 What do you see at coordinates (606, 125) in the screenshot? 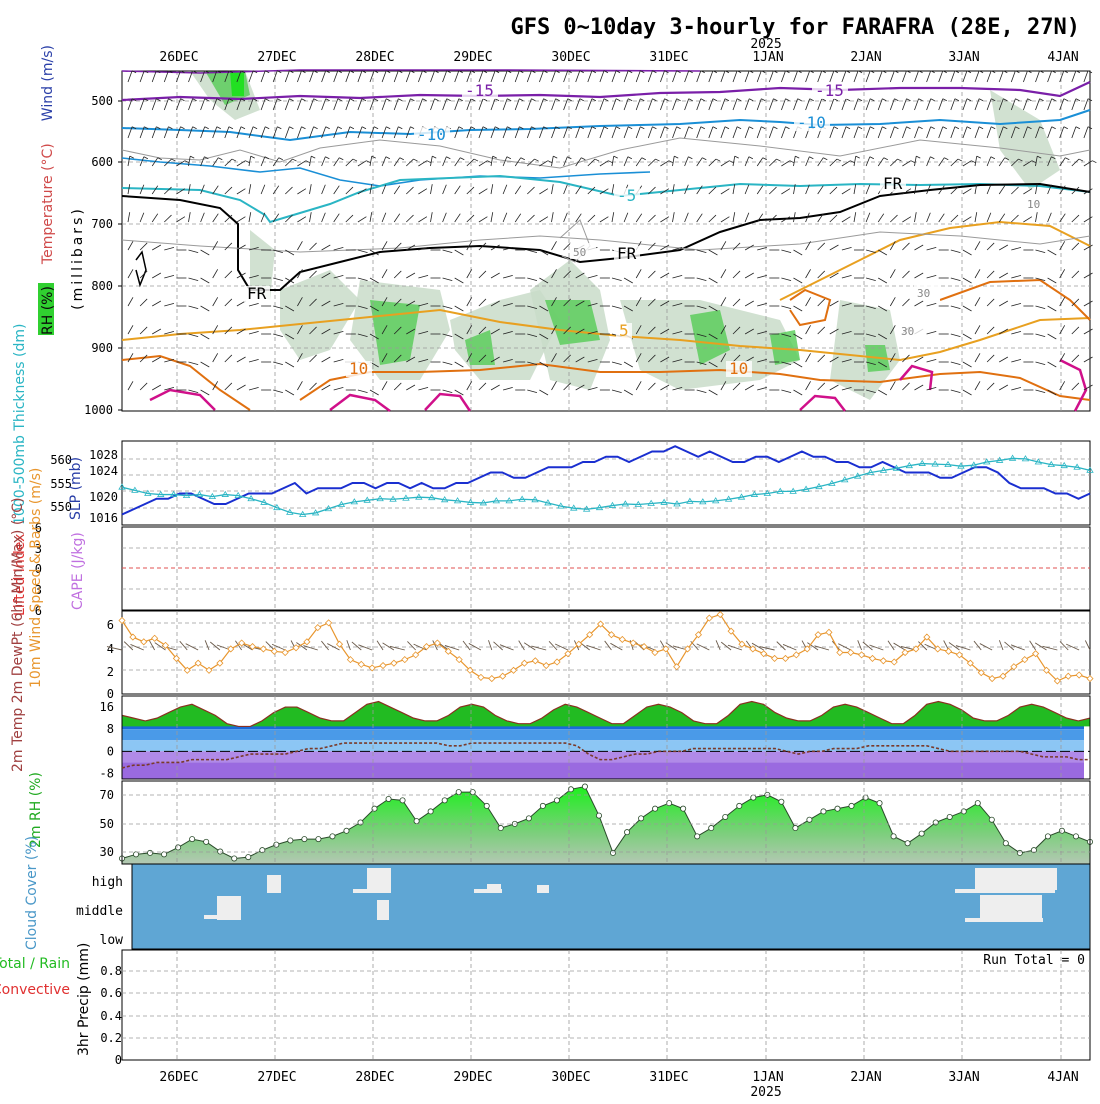
I see `isotherm-minus10` at bounding box center [606, 125].